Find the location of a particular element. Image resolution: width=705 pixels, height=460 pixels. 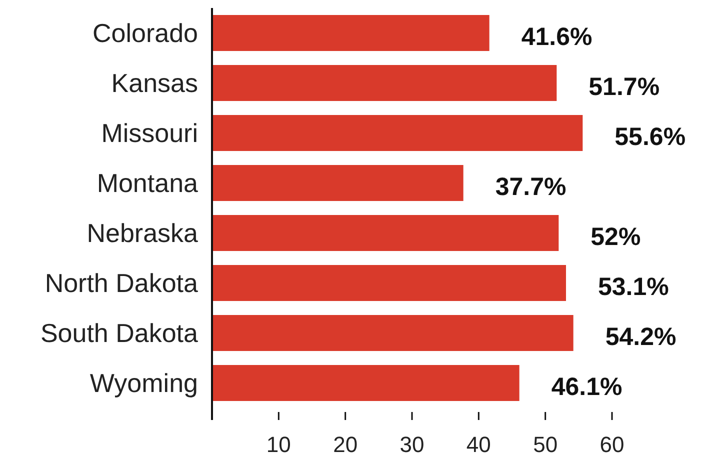

y-tick-label: Montana is located at coordinates (147, 183).